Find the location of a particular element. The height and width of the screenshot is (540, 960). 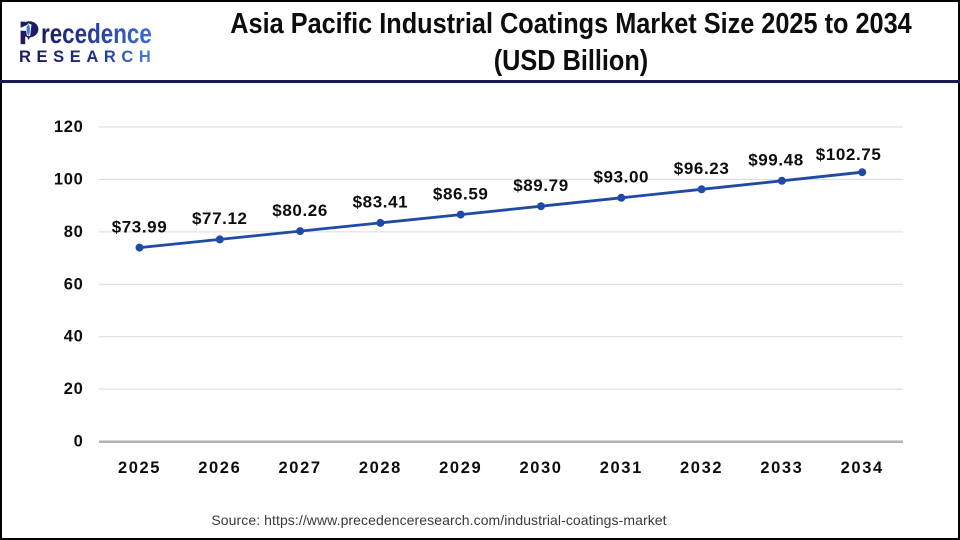

svg-text: $86.59 is located at coordinates (461, 193).